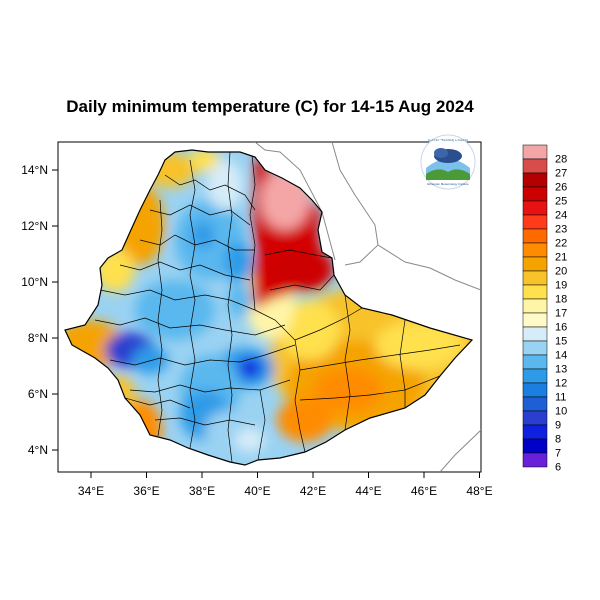  Describe the element at coordinates (561, 384) in the screenshot. I see `colorbar-label: 12` at that location.